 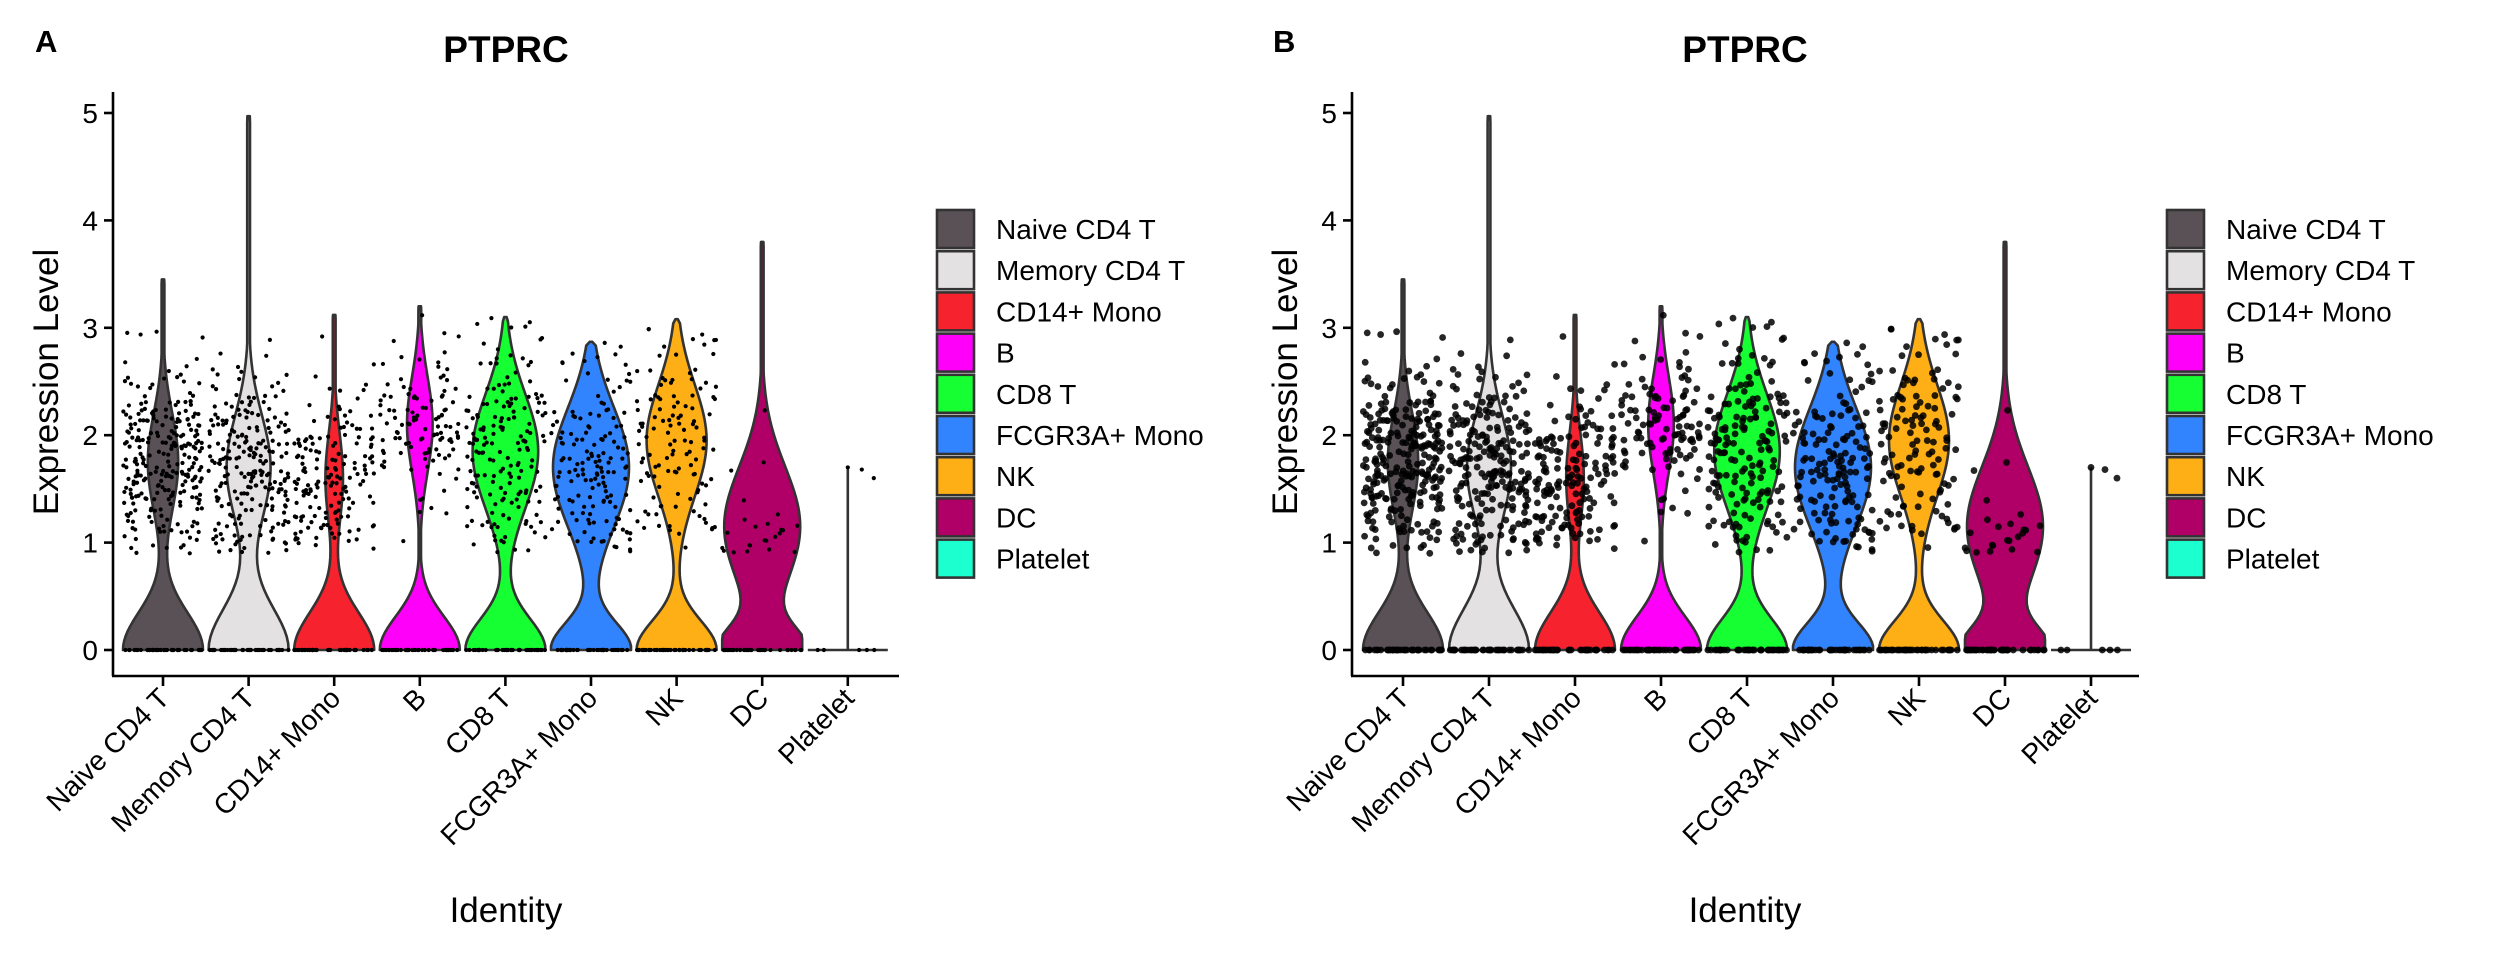 What do you see at coordinates (816, 726) in the screenshot?
I see `x-tick-label: Platelet` at bounding box center [816, 726].